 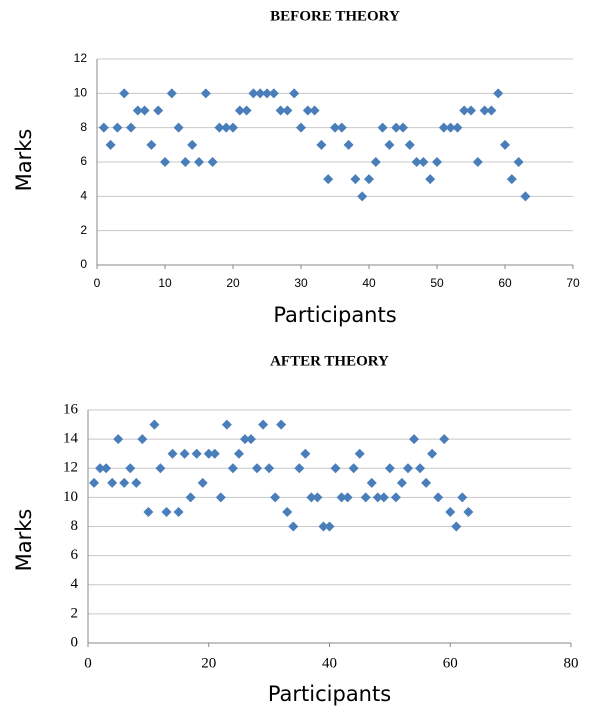 What do you see at coordinates (71, 409) in the screenshot?
I see `y-tick-label: 16` at bounding box center [71, 409].